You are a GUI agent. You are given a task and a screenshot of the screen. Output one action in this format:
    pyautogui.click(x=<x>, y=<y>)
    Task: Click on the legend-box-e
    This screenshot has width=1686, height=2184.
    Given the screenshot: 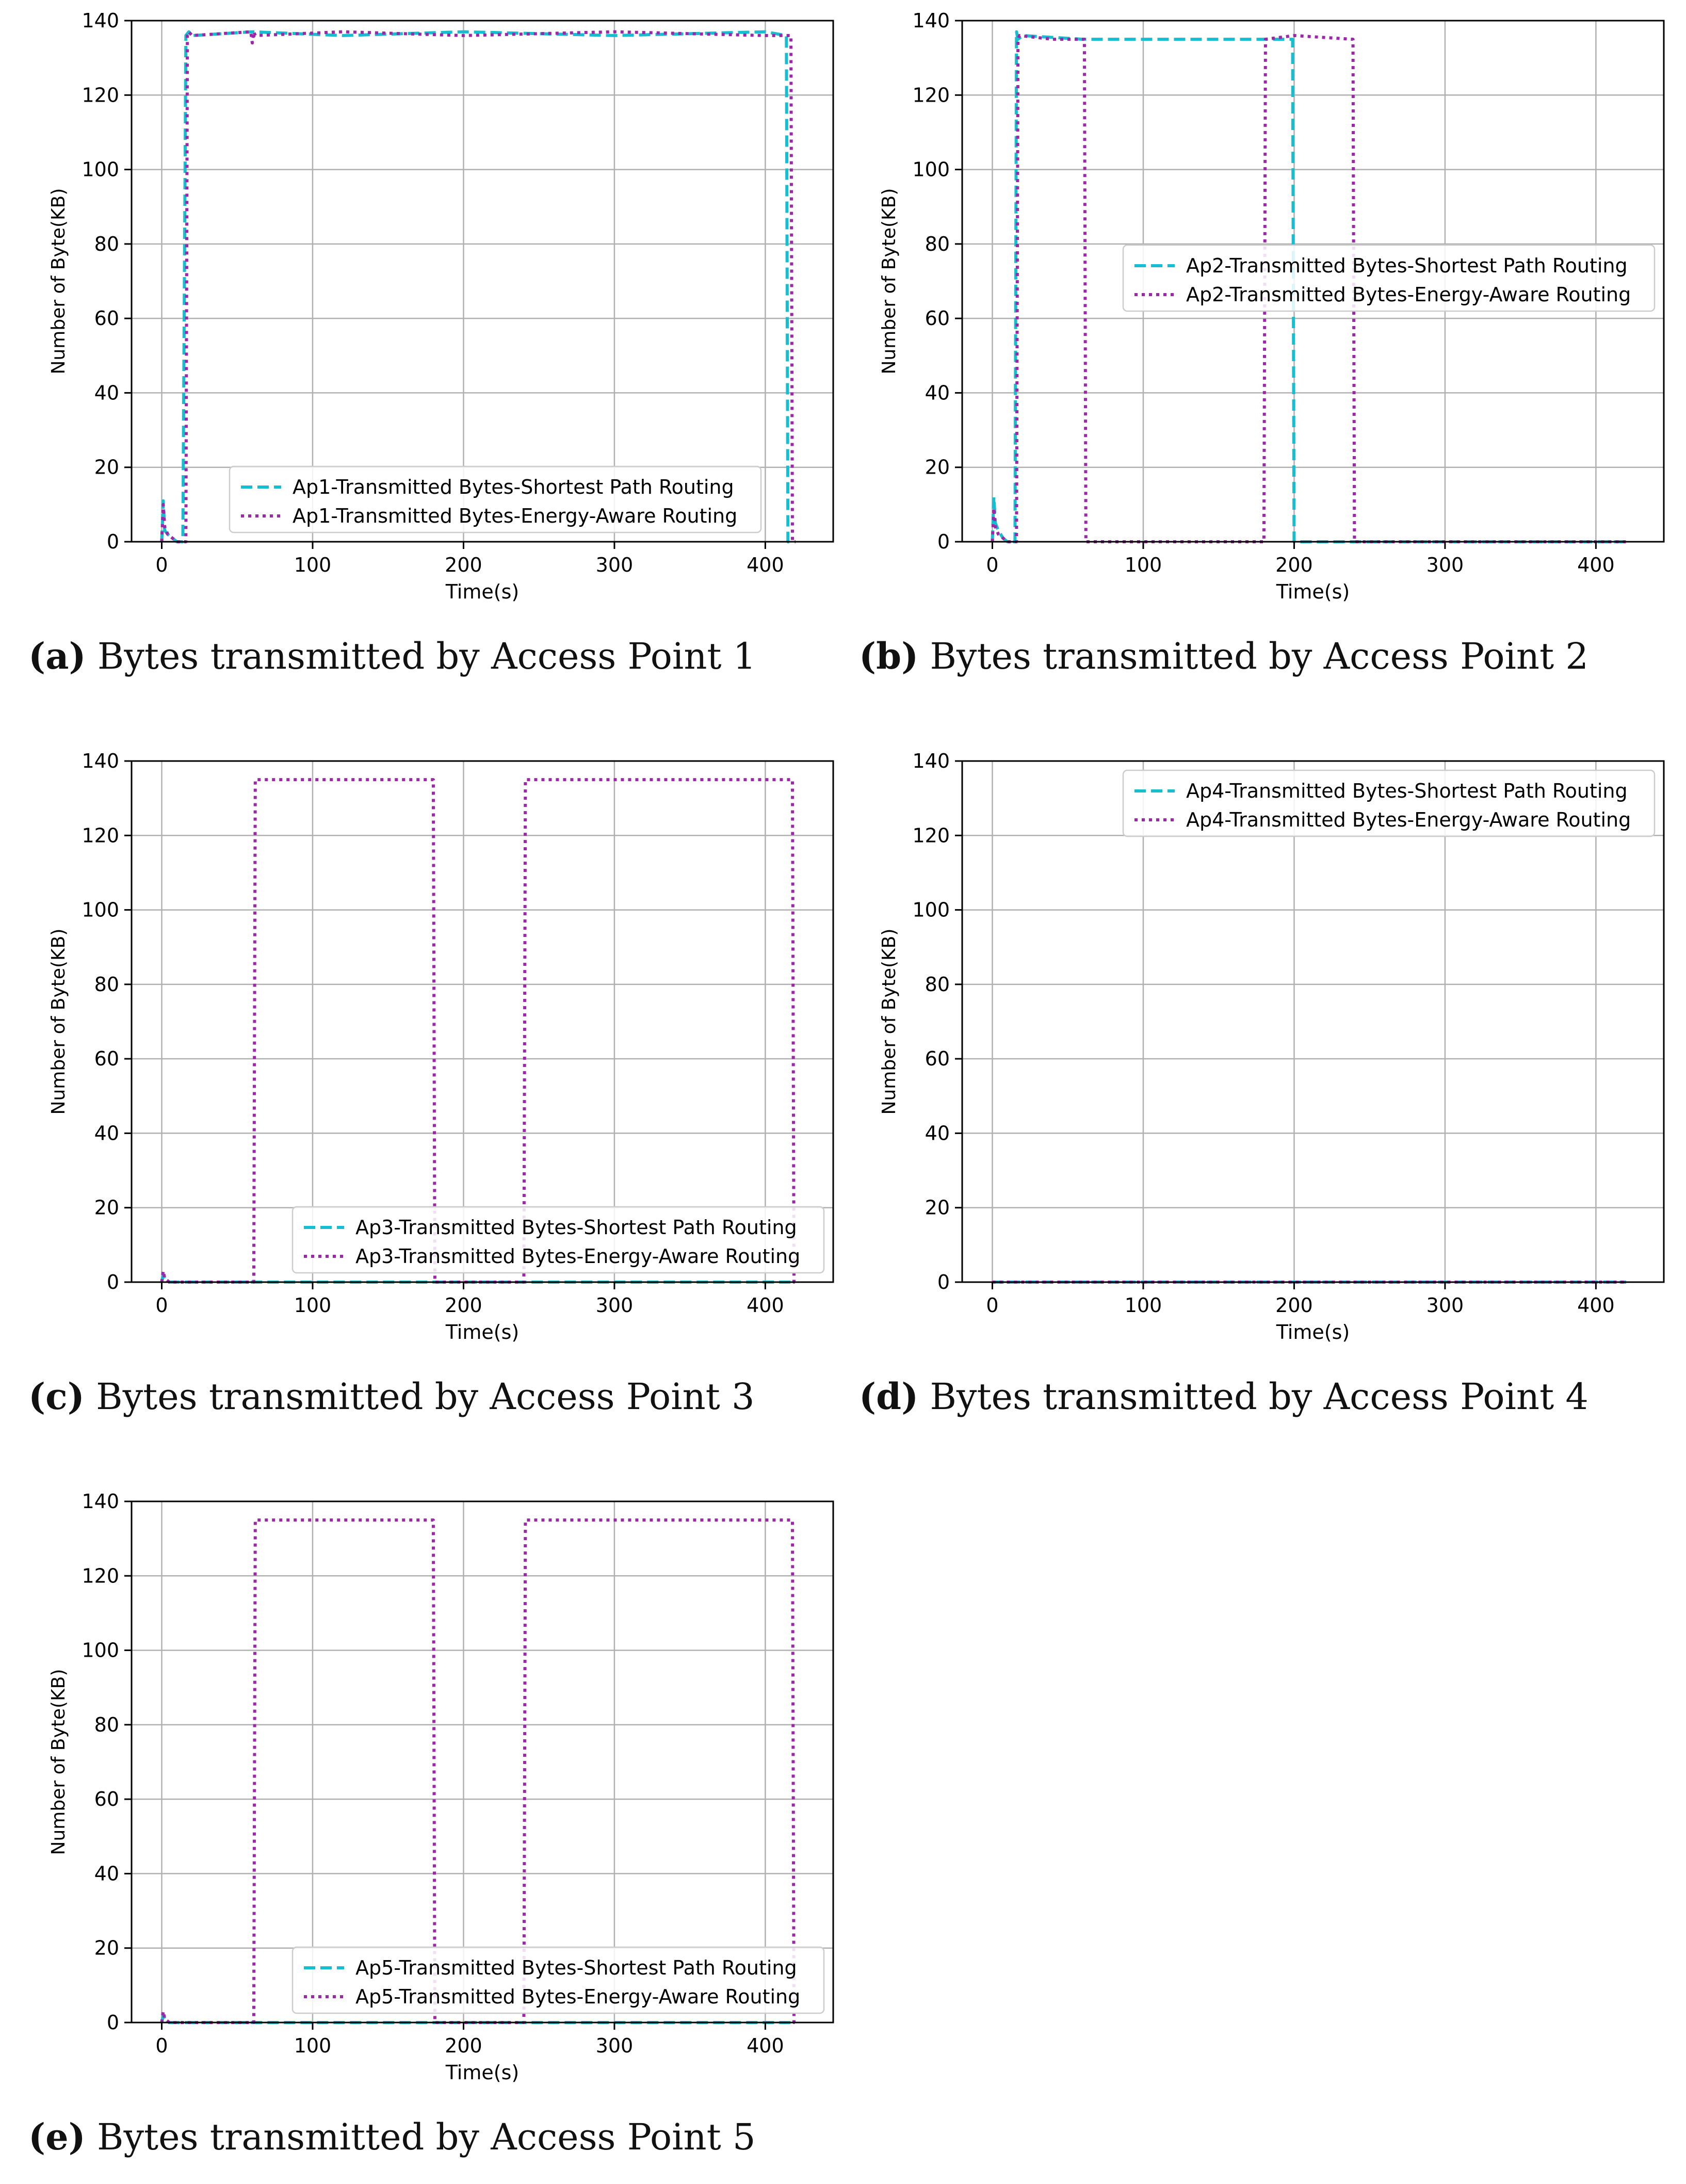 What is the action you would take?
    pyautogui.click(x=558, y=1980)
    